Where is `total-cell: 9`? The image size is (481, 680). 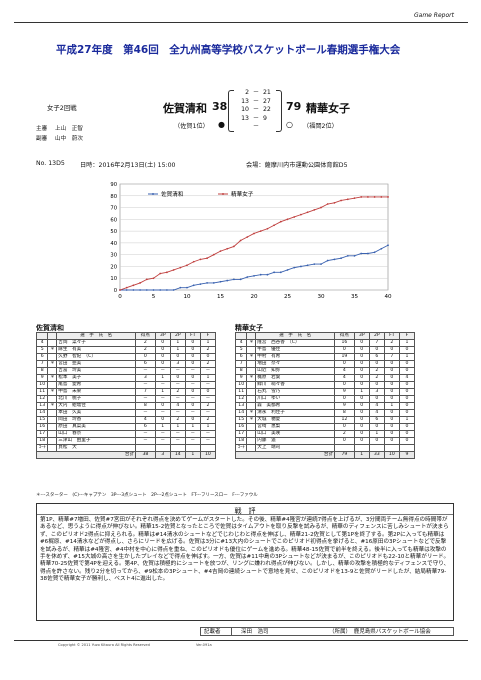
total-cell: 9 is located at coordinates (407, 455).